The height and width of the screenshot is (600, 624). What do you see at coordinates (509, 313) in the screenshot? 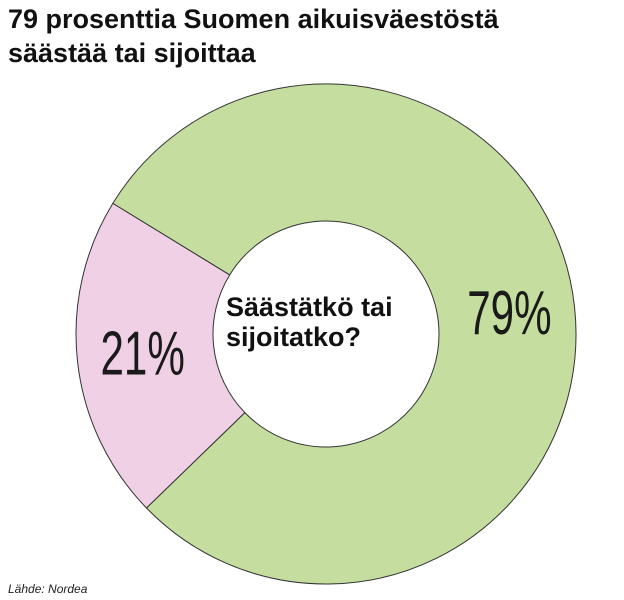
I see `value-label: 79%` at bounding box center [509, 313].